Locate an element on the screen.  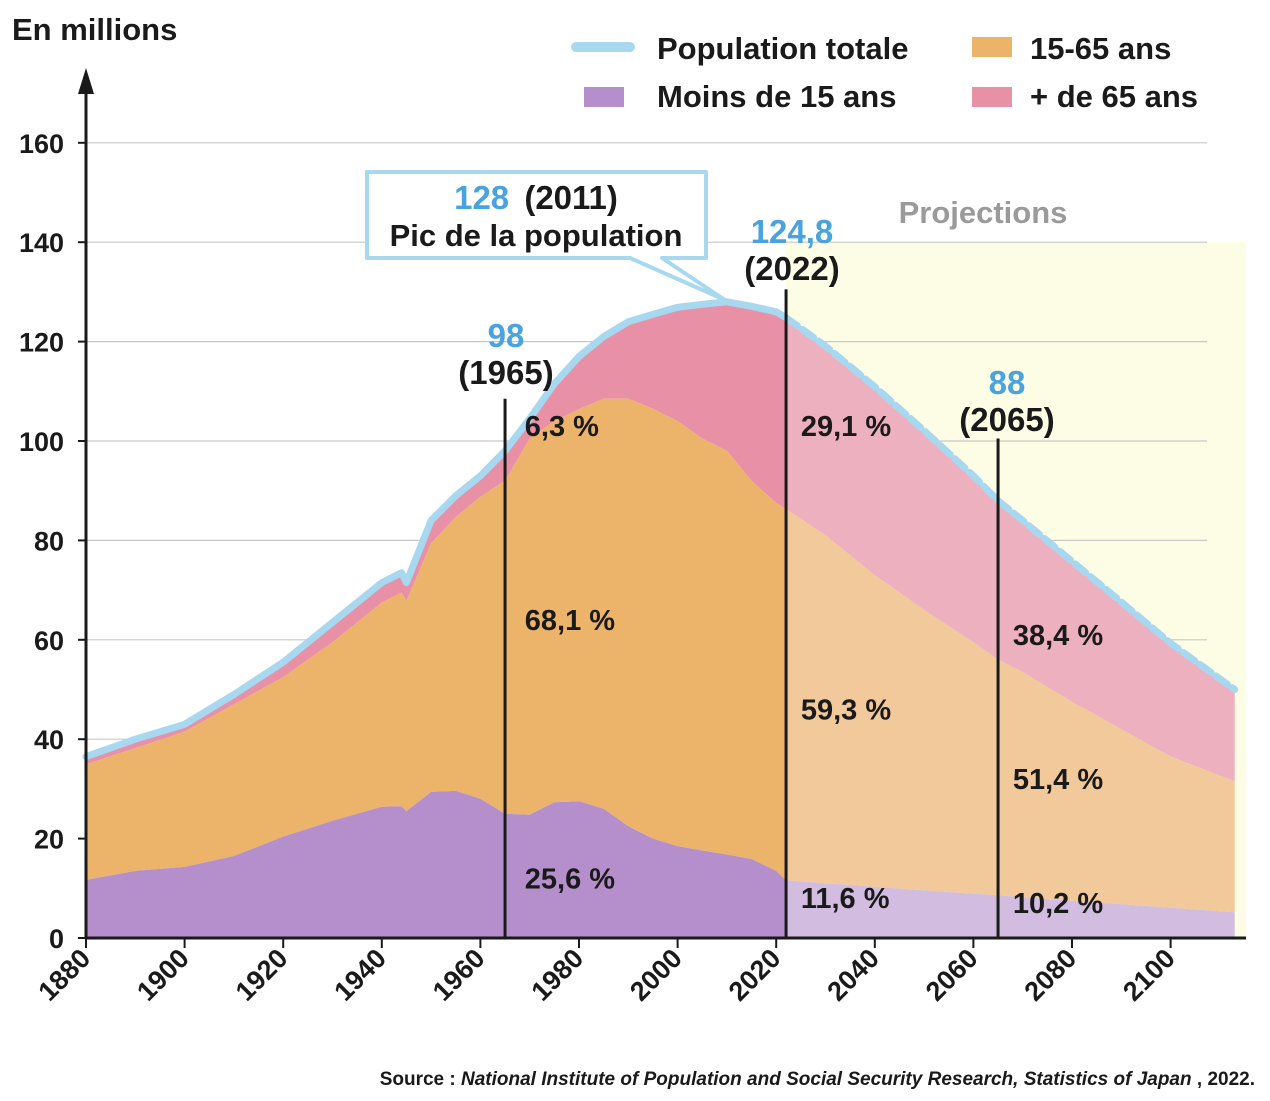
y-tick-label-60: 60 is located at coordinates (49, 641).